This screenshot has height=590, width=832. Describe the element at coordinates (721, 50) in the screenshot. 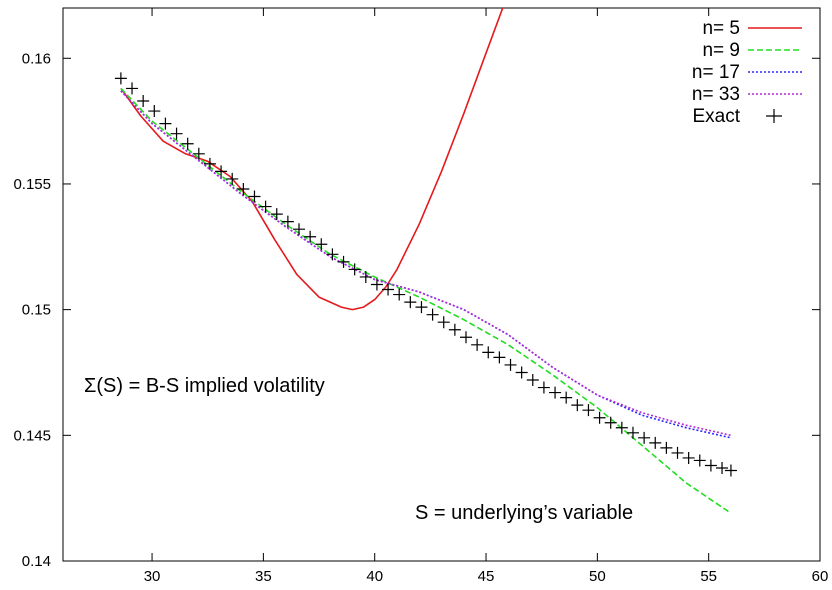

I see `legend-label-n-9: n= 9` at that location.